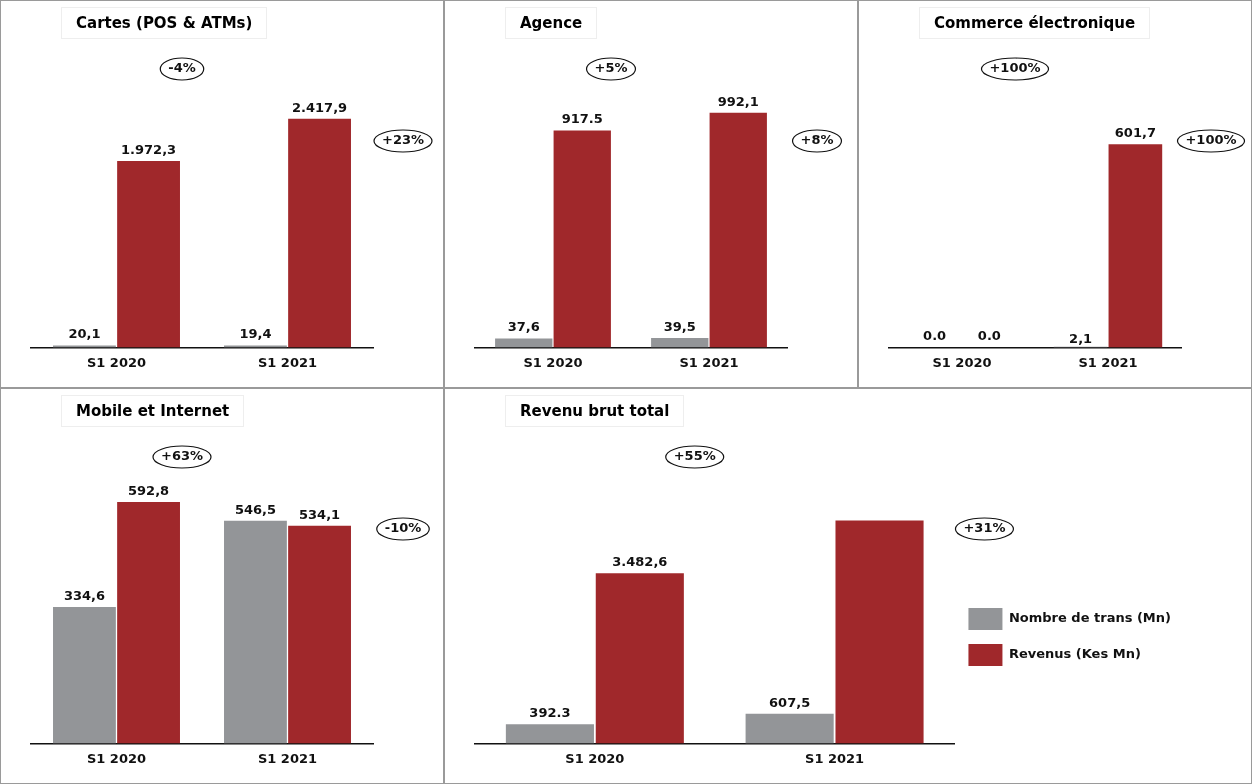 This screenshot has height=784, width=1252. Describe the element at coordinates (817, 140) in the screenshot. I see `text: +8%` at that location.